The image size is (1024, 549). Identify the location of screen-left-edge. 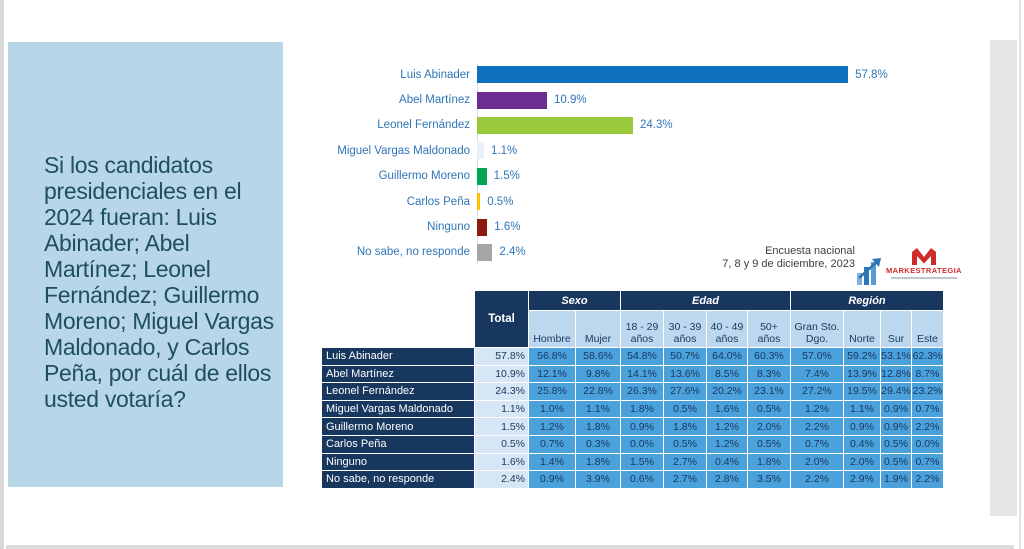
(2, 274).